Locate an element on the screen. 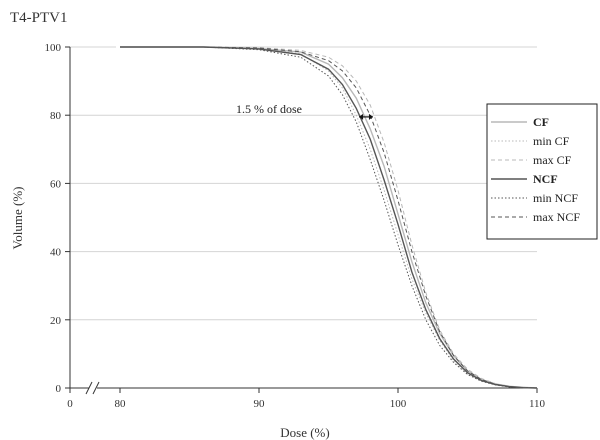 Image resolution: width=600 pixels, height=440 pixels. annotation-text: 1.5 % of dose is located at coordinates (269, 109).